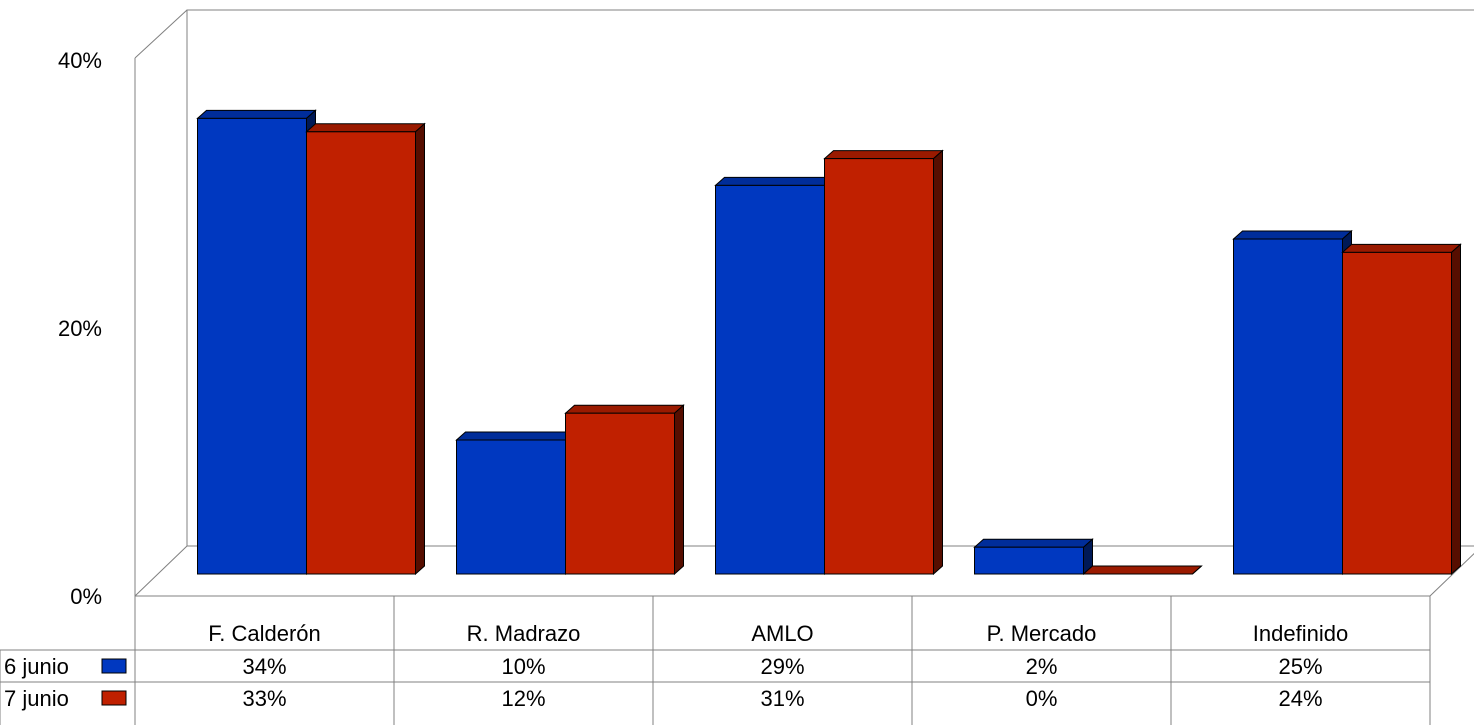 This screenshot has height=725, width=1474. What do you see at coordinates (1042, 666) in the screenshot?
I see `data-label: 2%` at bounding box center [1042, 666].